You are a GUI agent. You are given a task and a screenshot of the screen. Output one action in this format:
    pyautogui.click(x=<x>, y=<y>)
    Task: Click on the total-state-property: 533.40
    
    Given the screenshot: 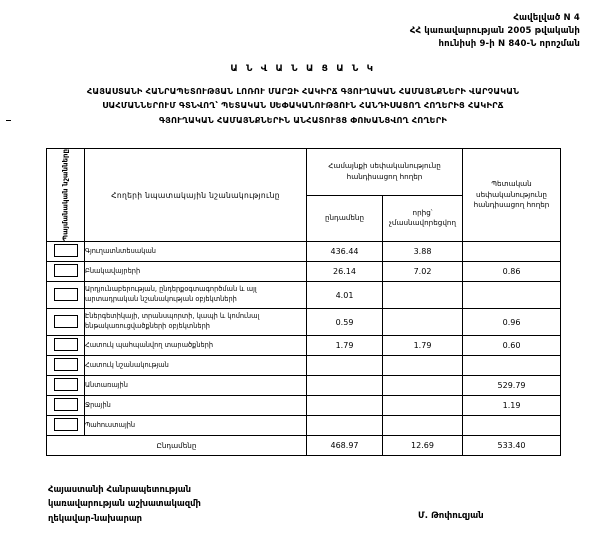 What is the action you would take?
    pyautogui.click(x=512, y=445)
    